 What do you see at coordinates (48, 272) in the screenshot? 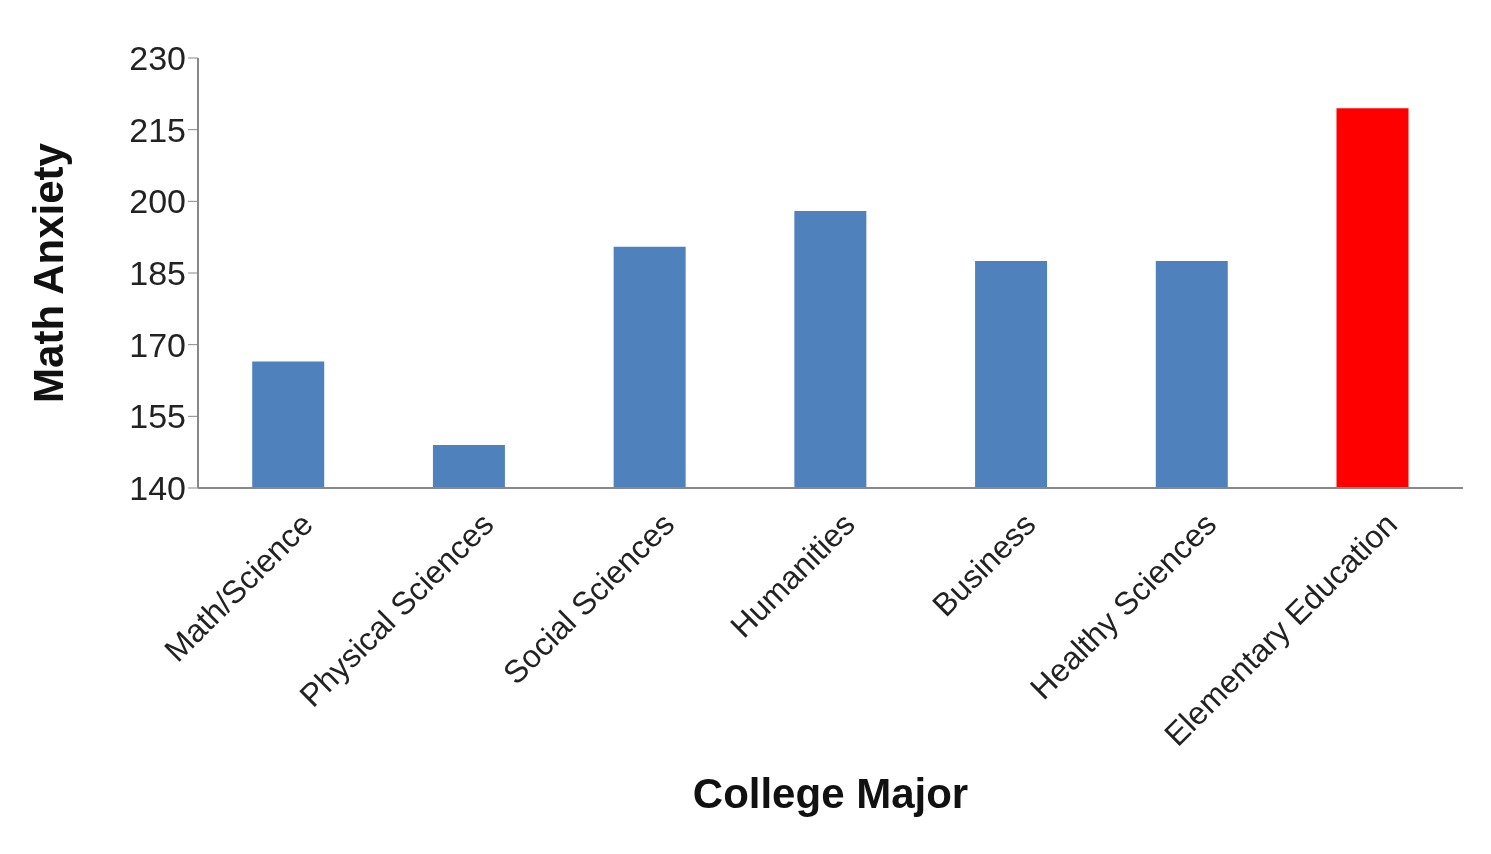
I see `y-axis-title: Math Anxiety` at bounding box center [48, 272].